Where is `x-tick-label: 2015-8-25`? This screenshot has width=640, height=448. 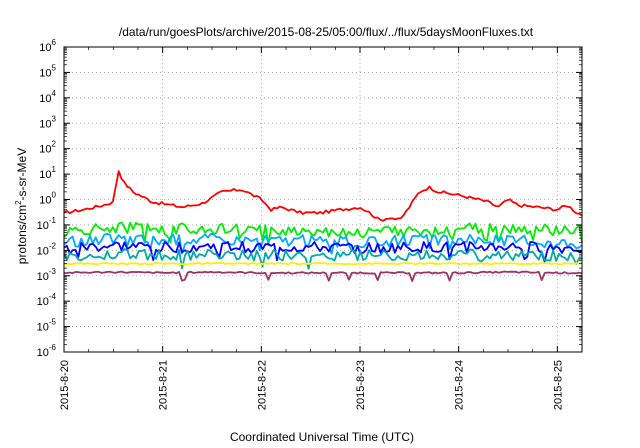
x-tick-label: 2015-8-25 is located at coordinates (558, 385).